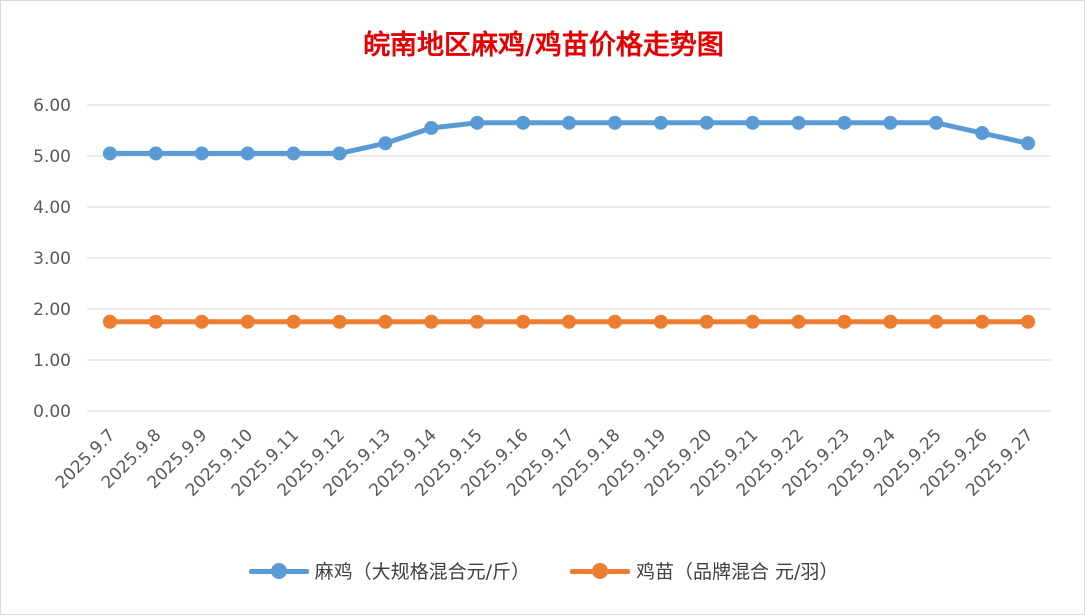  What do you see at coordinates (52, 157) in the screenshot?
I see `y-tick-label: 5.00` at bounding box center [52, 157].